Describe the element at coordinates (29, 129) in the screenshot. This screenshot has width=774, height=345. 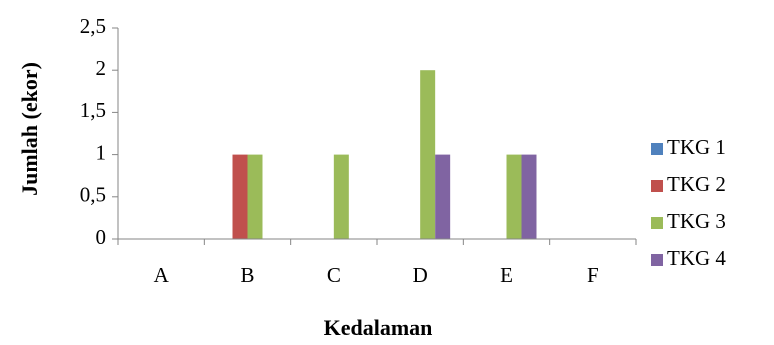
I see `y-axis-title: Jumlah (ekor)` at that location.